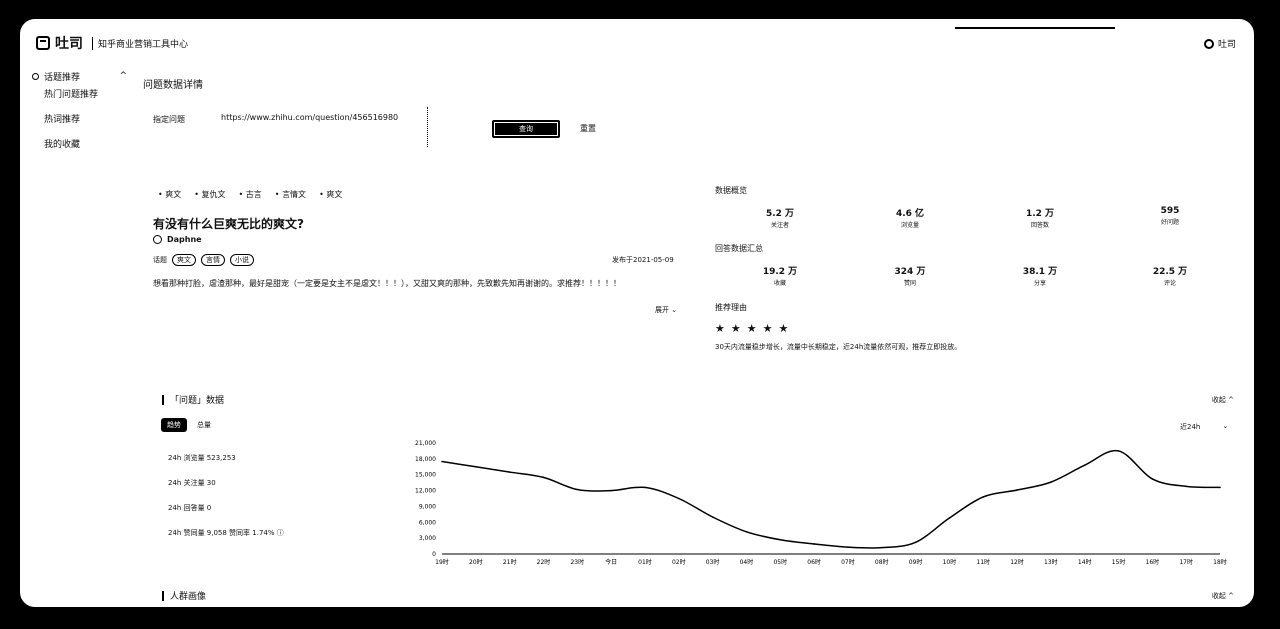 Image resolution: width=1280 pixels, height=629 pixels. Describe the element at coordinates (476, 562) in the screenshot. I see `x-tick-label: 20时` at that location.